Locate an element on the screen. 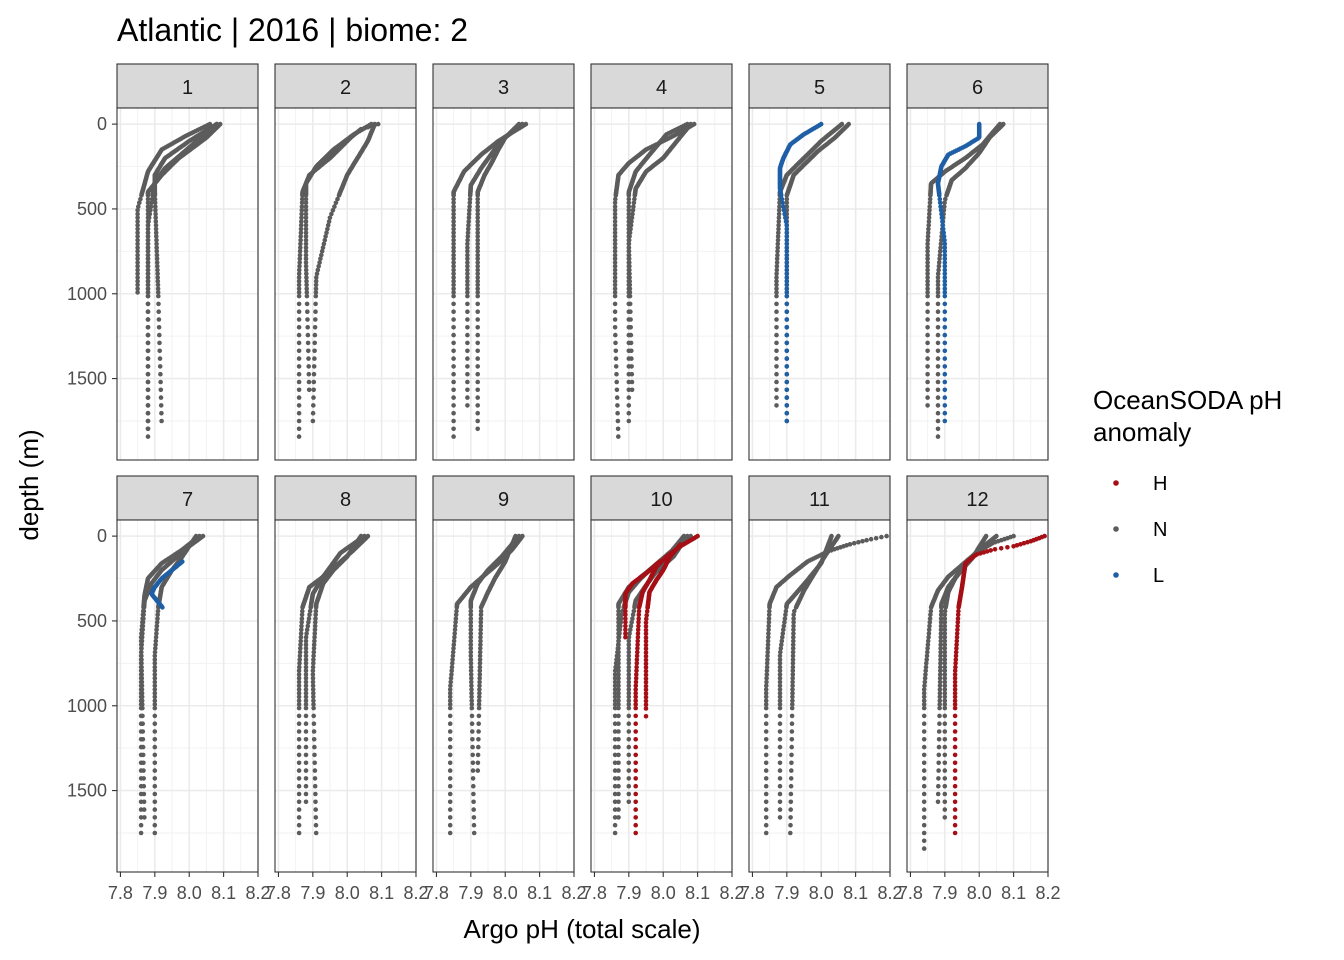 The image size is (1344, 960). panel-border is located at coordinates (187, 284).